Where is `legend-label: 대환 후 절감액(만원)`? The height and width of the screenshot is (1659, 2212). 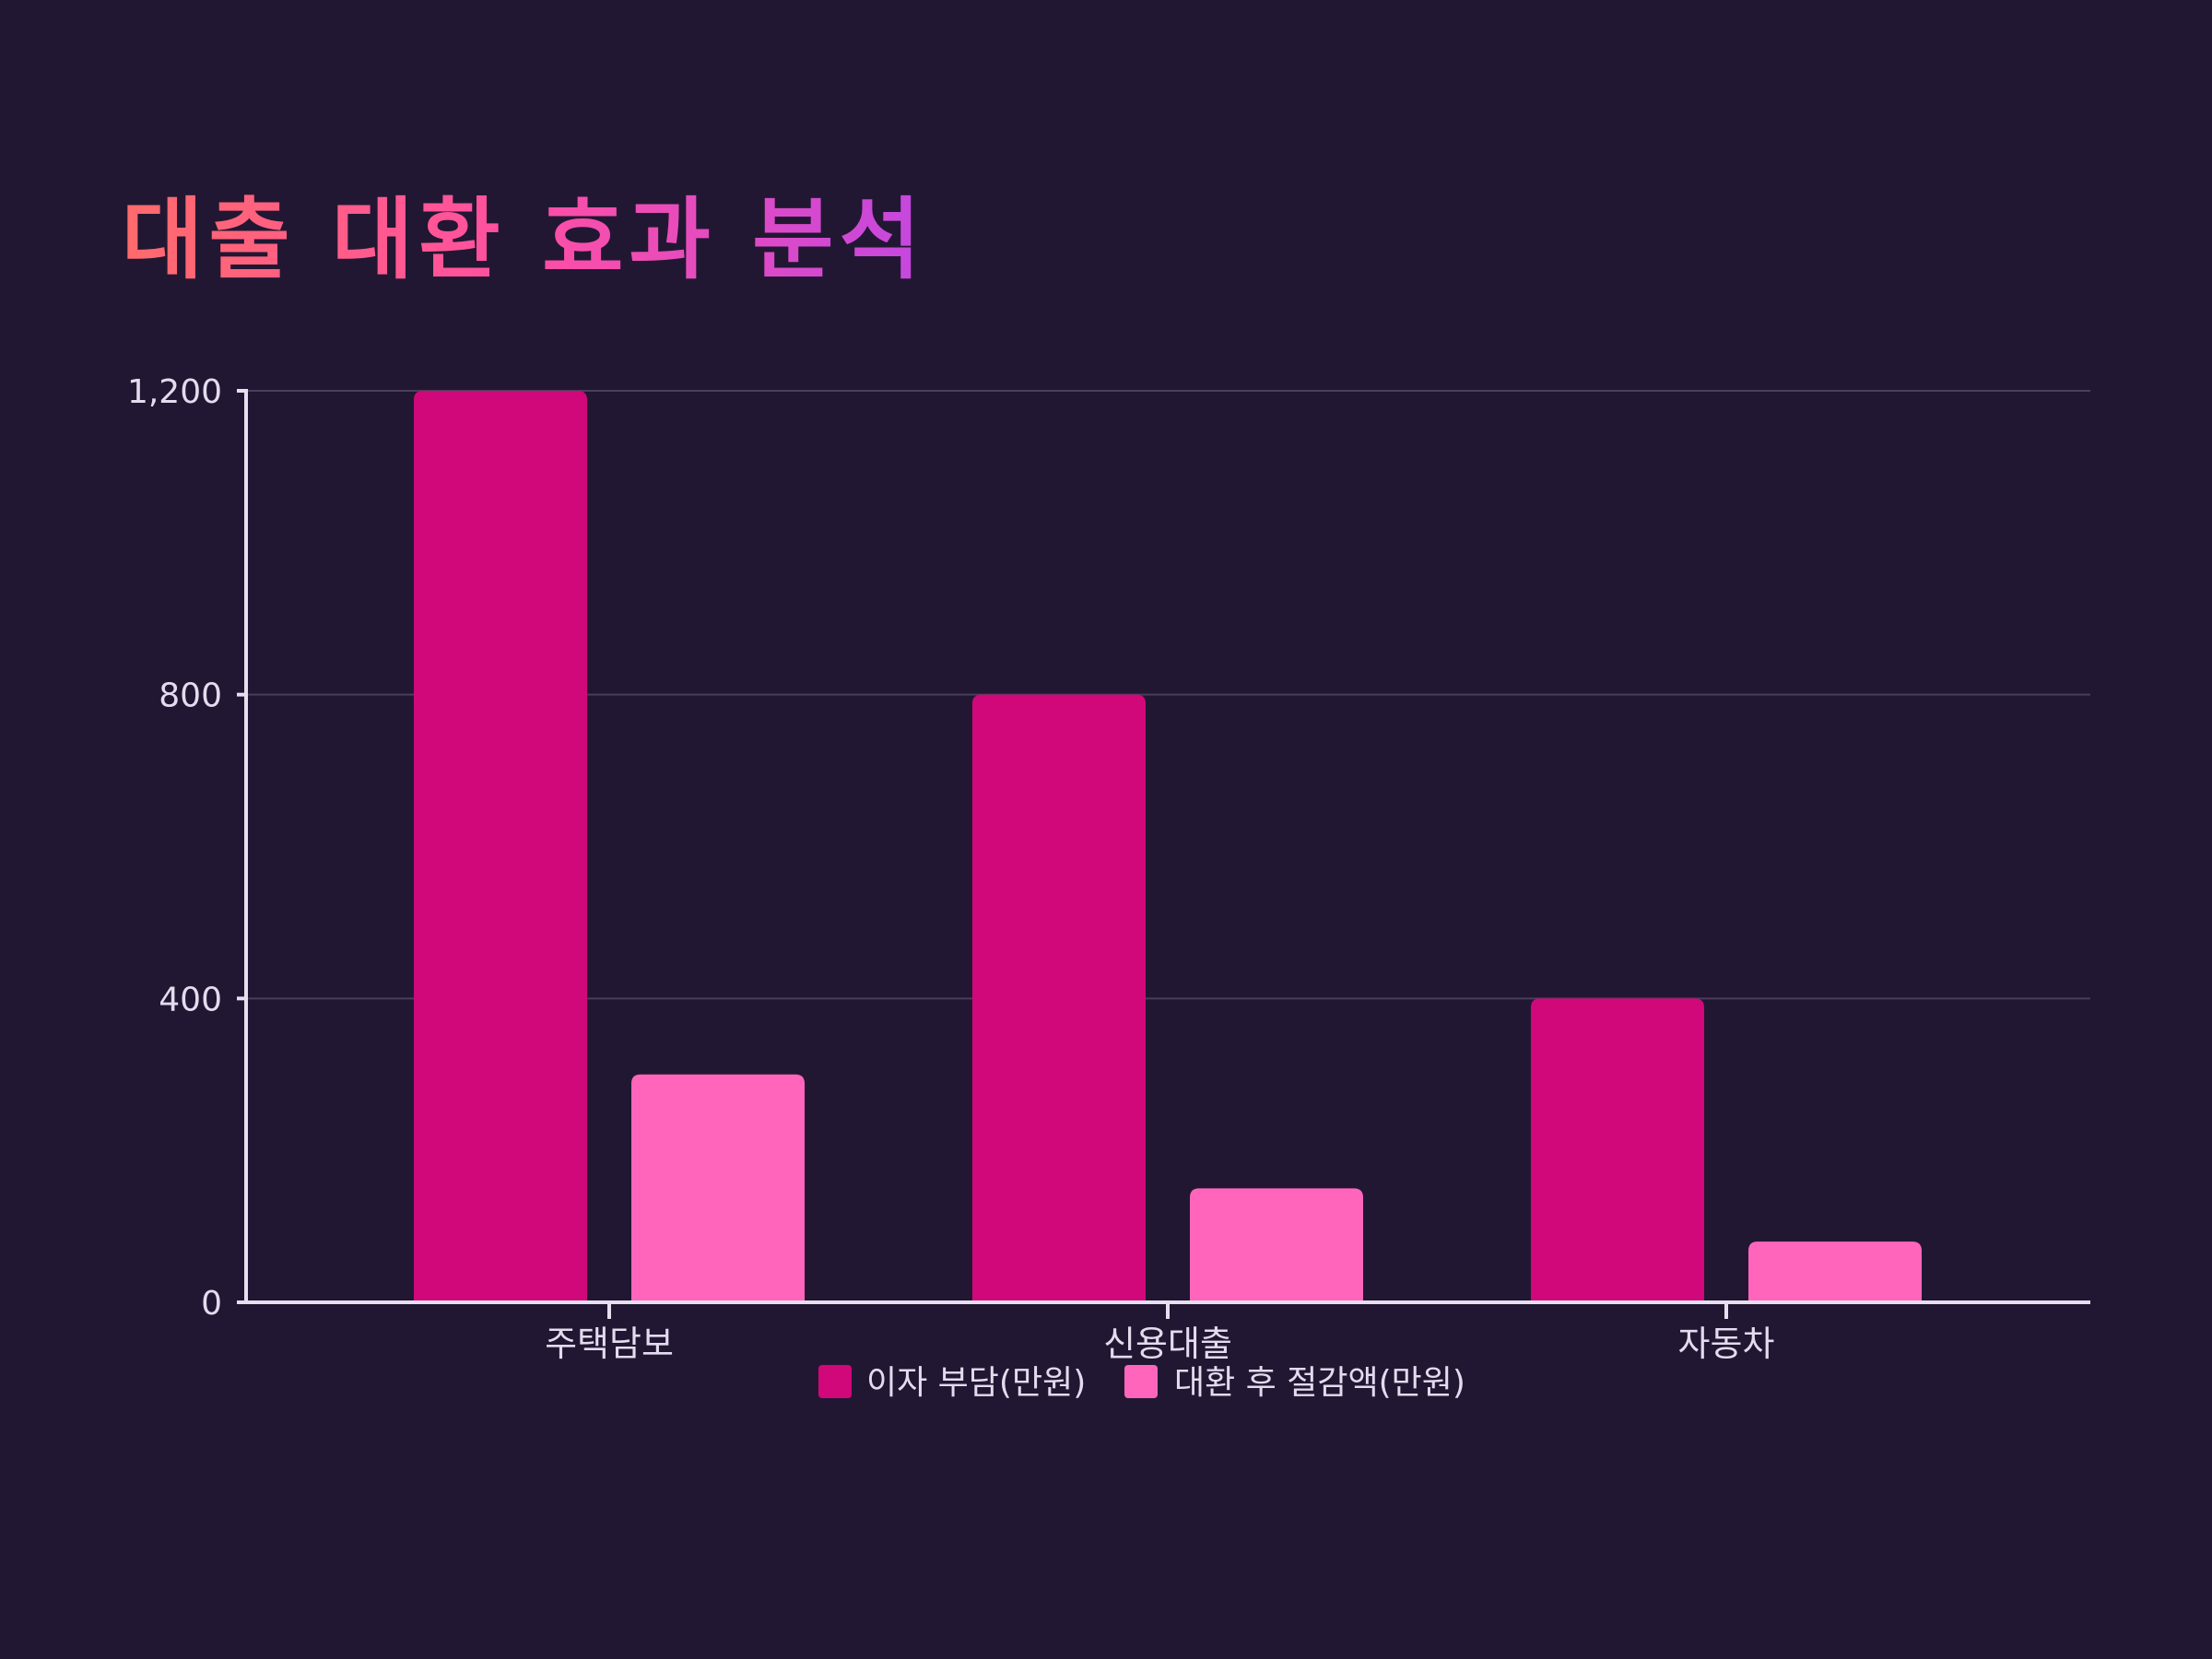
legend-label: 대환 후 절감액(만원) is located at coordinates (1319, 1383).